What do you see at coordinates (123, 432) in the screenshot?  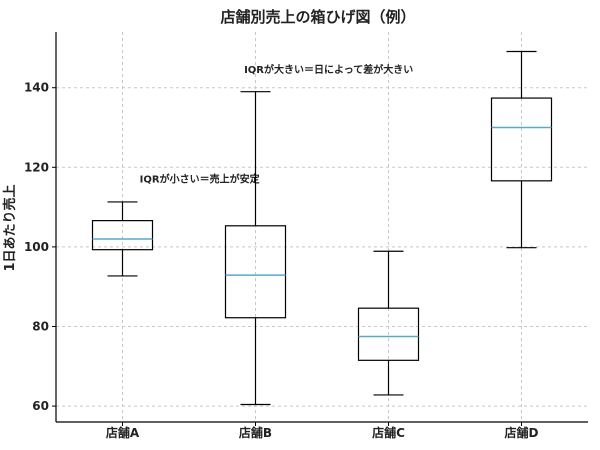 I see `x-tick-label: 店舗A` at bounding box center [123, 432].